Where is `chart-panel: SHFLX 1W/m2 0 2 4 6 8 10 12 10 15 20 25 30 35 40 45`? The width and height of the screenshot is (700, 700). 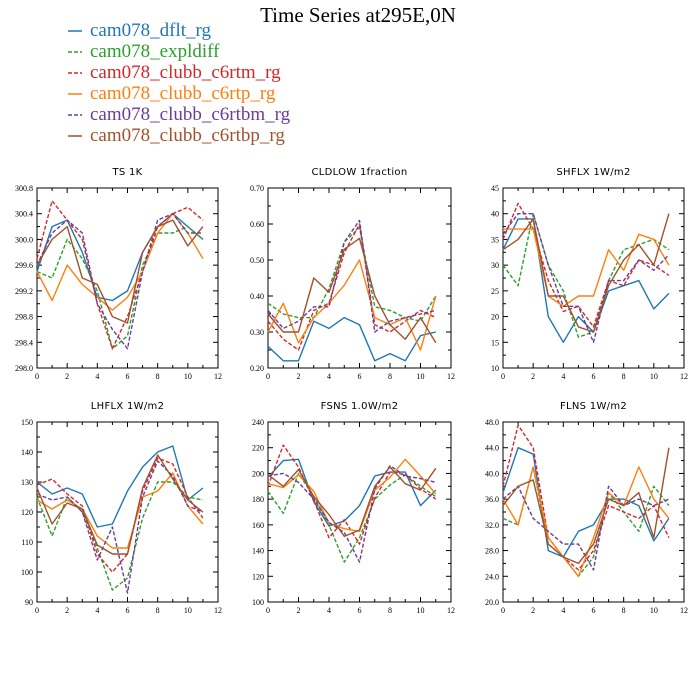 chart-panel: SHFLX 1W/m2 0 2 4 6 8 10 12 10 15 20 25 30 35 40 45 is located at coordinates (589, 274).